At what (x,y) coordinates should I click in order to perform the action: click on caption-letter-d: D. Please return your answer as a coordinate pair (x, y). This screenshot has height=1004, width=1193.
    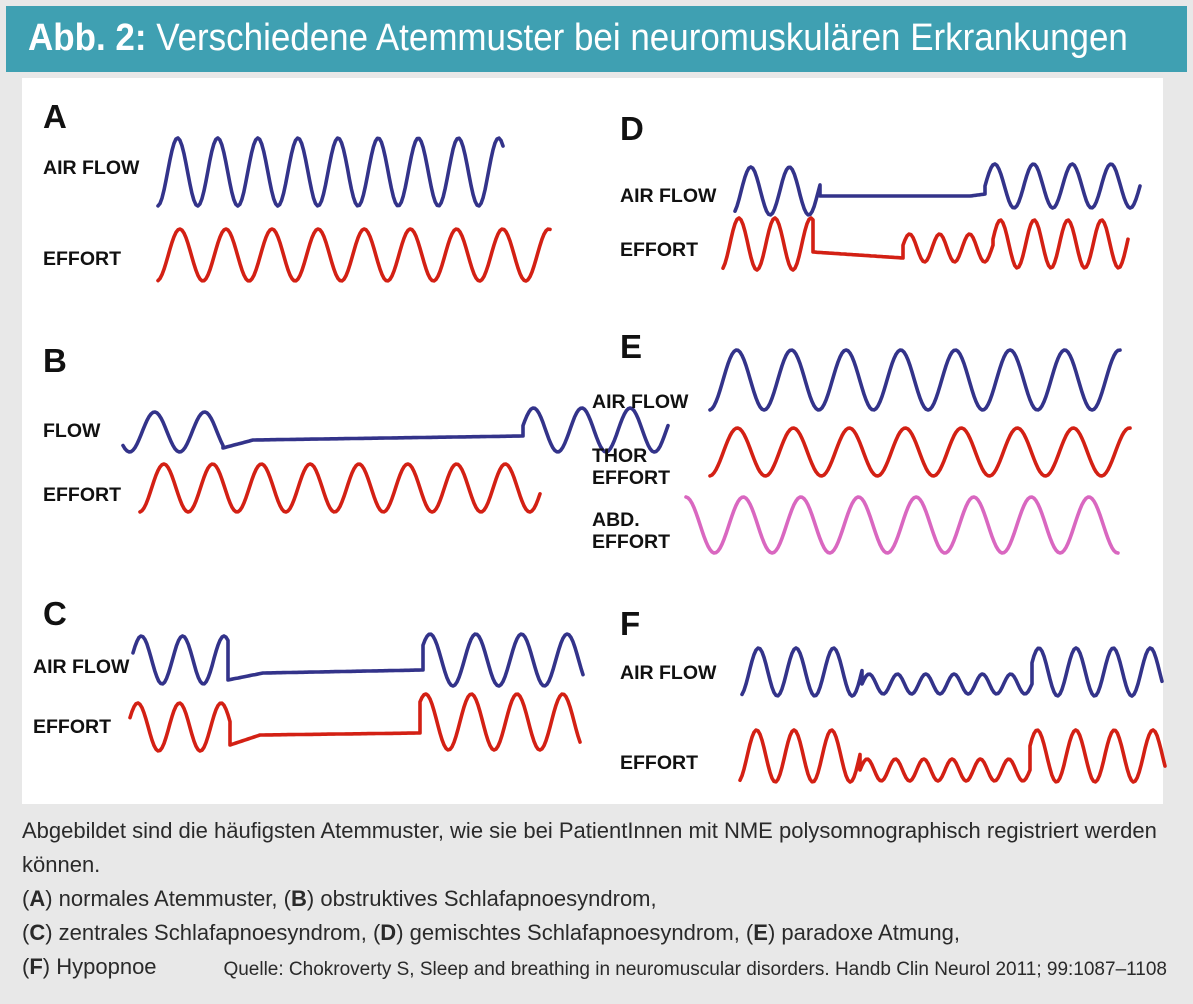
    Looking at the image, I should click on (388, 932).